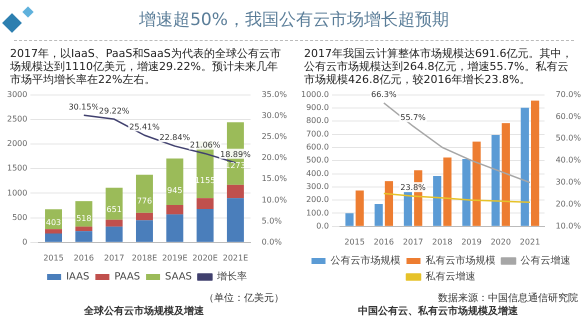  Describe the element at coordinates (145, 257) in the screenshot. I see `x-tick-label: 2018E` at that location.